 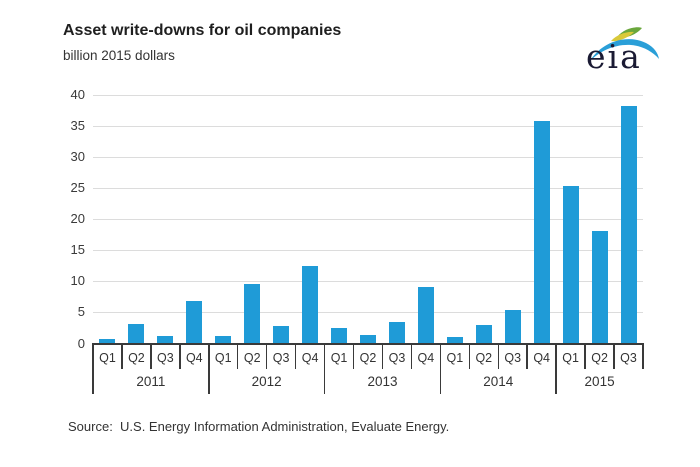 What do you see at coordinates (454, 340) in the screenshot?
I see `bar-2014-q1` at bounding box center [454, 340].